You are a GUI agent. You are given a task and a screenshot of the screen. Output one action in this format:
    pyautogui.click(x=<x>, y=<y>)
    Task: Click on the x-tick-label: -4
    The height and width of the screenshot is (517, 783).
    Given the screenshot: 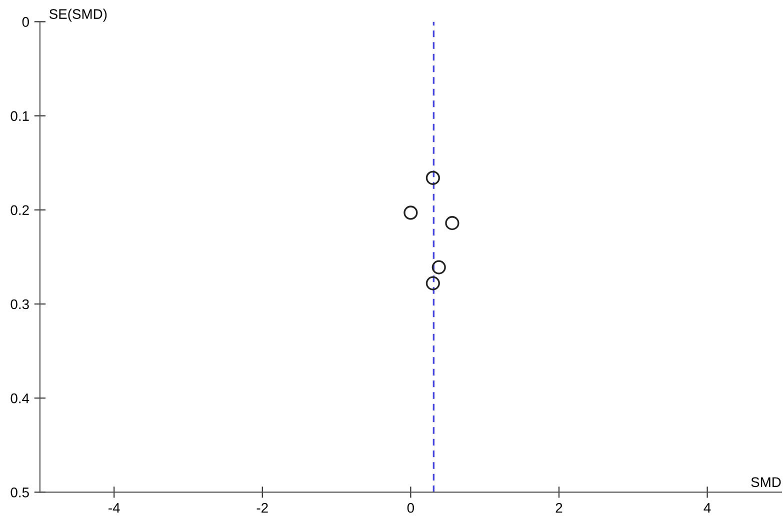 What is the action you would take?
    pyautogui.click(x=114, y=508)
    